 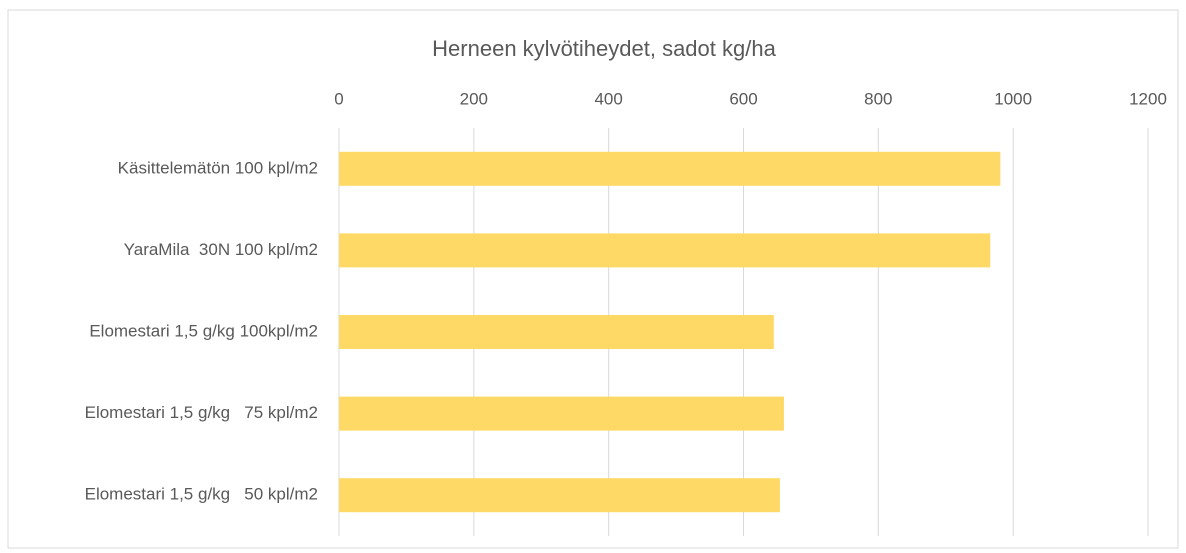 What do you see at coordinates (218, 167) in the screenshot?
I see `y-tick-label: Käsittelemätön 100 kpl/m2` at bounding box center [218, 167].